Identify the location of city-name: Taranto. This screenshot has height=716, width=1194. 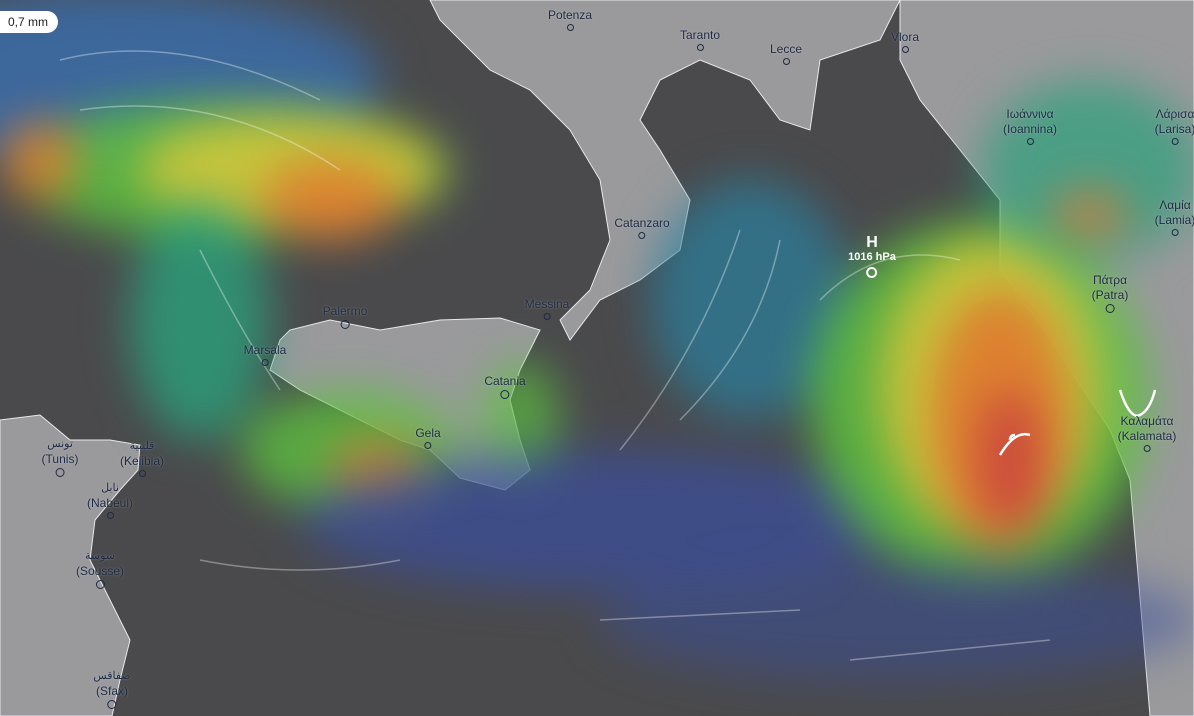
(700, 35).